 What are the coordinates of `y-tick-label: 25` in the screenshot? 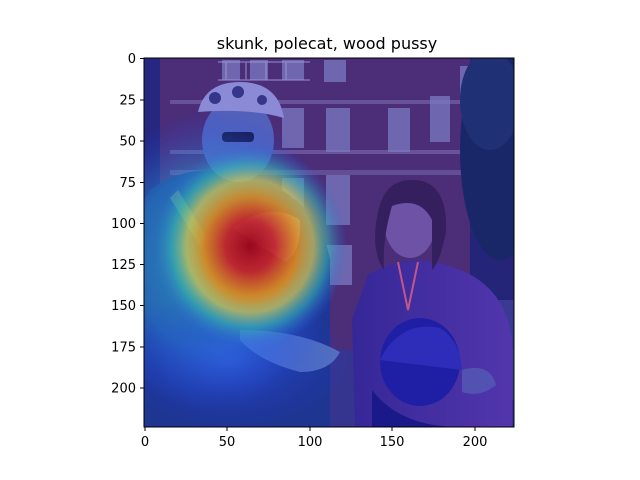 It's located at (127, 101).